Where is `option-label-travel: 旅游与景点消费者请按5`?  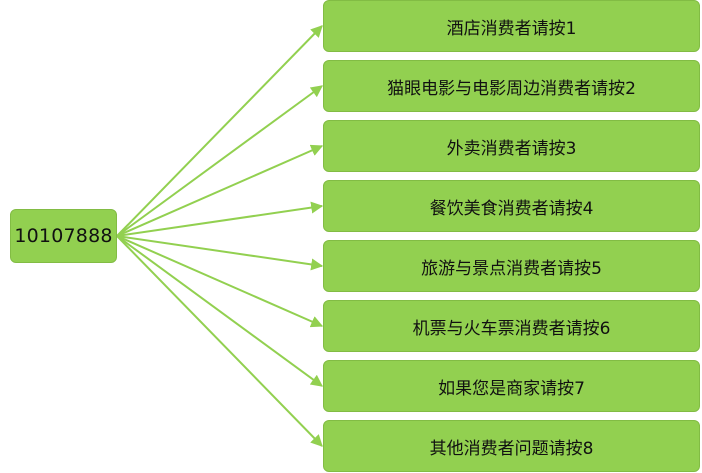 option-label-travel: 旅游与景点消费者请按5 is located at coordinates (511, 268).